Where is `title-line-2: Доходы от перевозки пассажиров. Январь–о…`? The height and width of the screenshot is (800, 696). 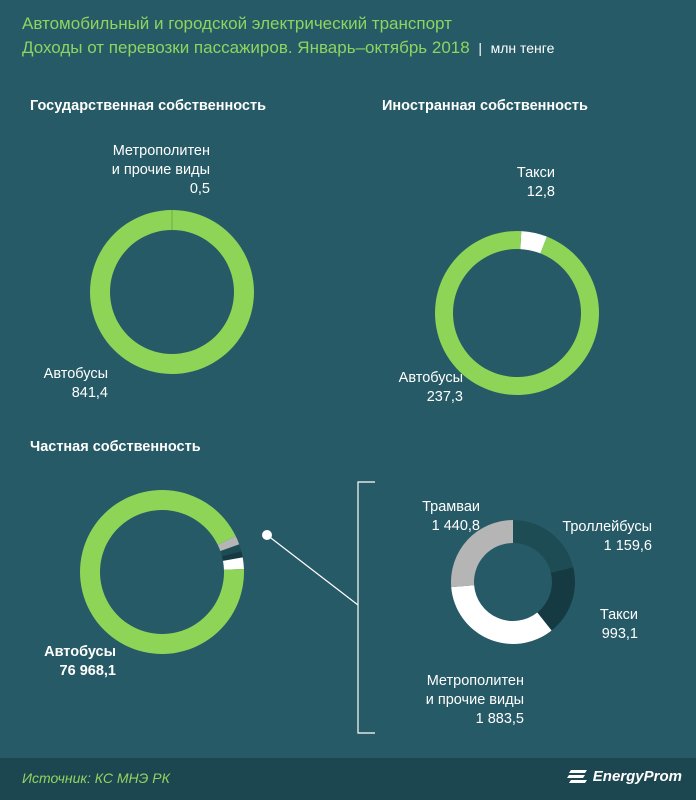 title-line-2: Доходы от перевозки пассажиров. Январь–о… is located at coordinates (288, 48).